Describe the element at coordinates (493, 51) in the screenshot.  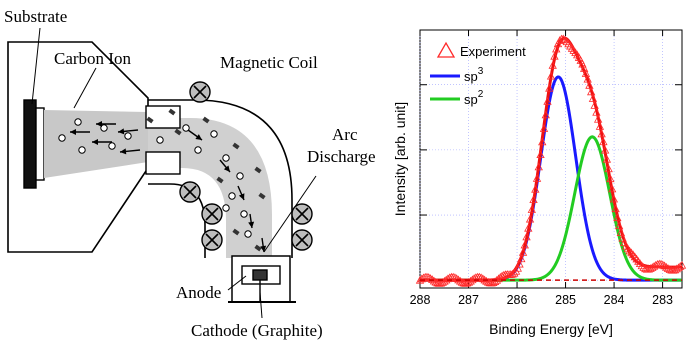
I see `legend-label-experiment: Experiment` at that location.